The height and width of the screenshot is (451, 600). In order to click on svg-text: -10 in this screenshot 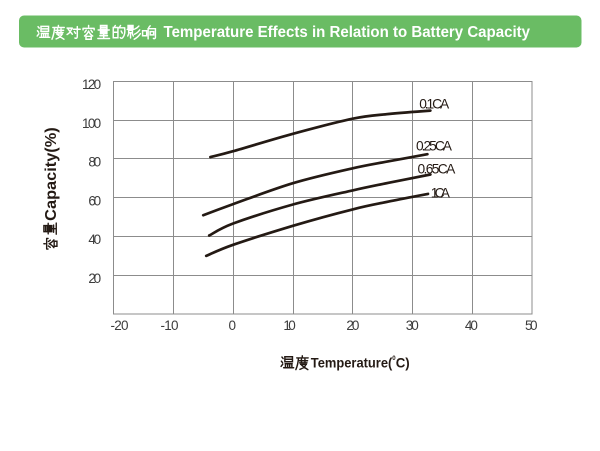, I will do `click(170, 325)`.